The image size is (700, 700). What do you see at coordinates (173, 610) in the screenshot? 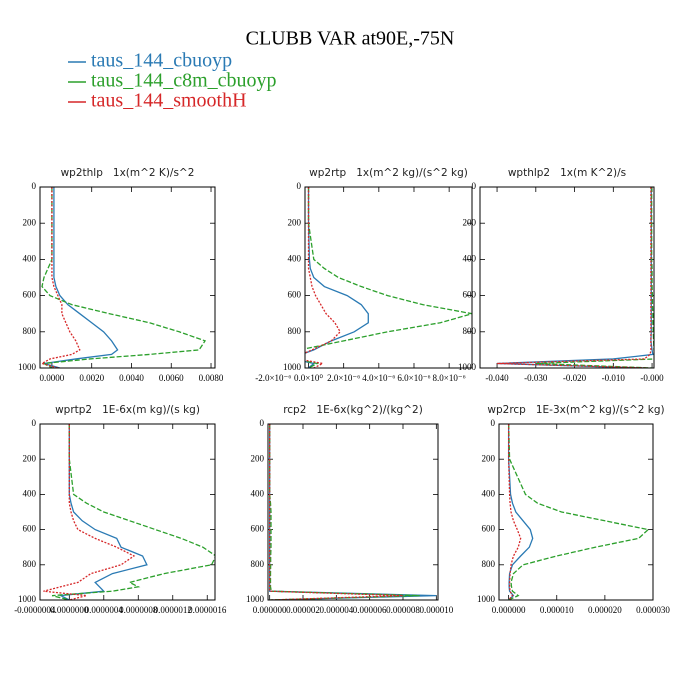
I see `x-tick-label: 0.0000012` at bounding box center [173, 610].